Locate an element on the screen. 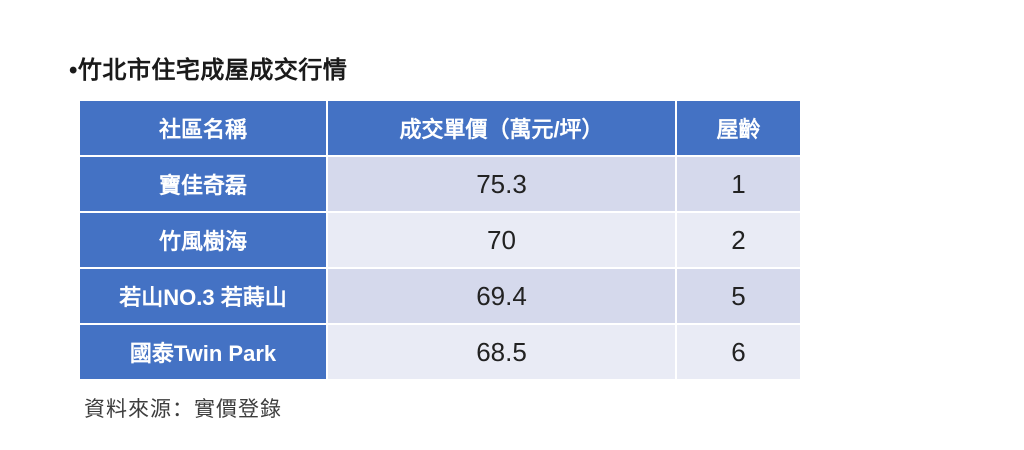  table-row: 若山NO.3 若蒔山 69.4 5 is located at coordinates (440, 296).